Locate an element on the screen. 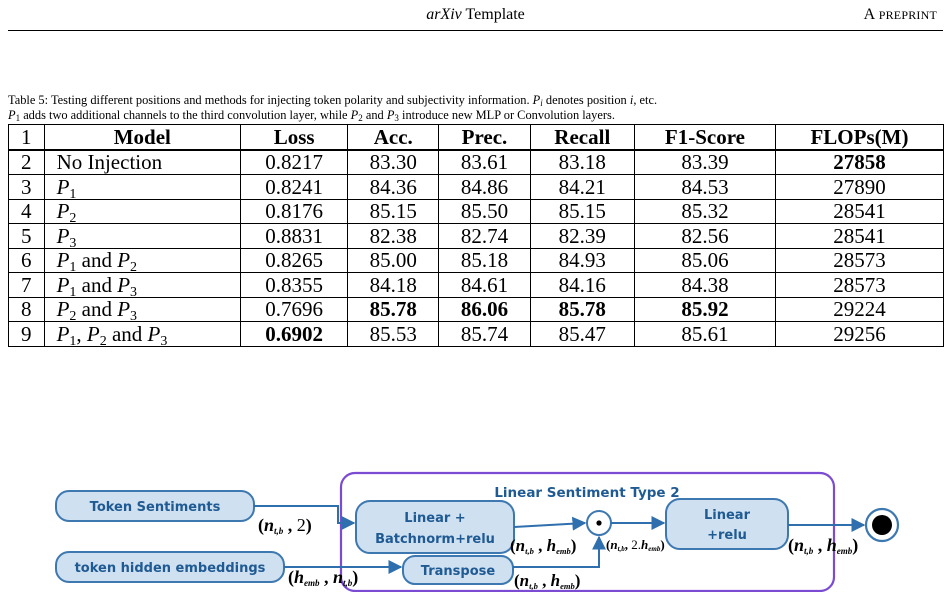 The image size is (951, 592). row-prec: 86.06 is located at coordinates (484, 309).